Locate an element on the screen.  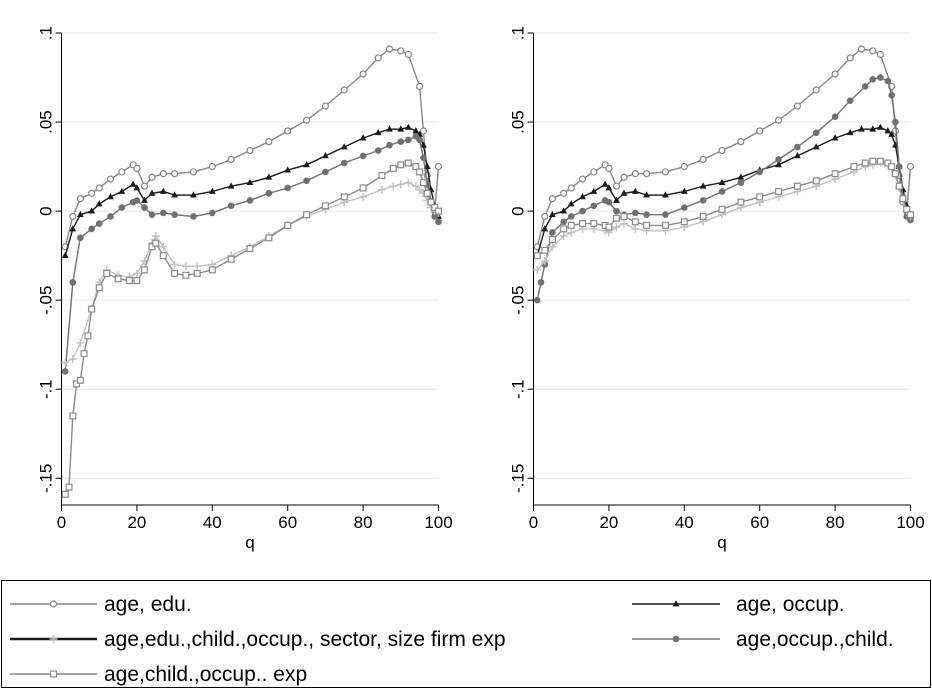
legend-item-s5: age,child.,occup.. exp is located at coordinates (158, 674).